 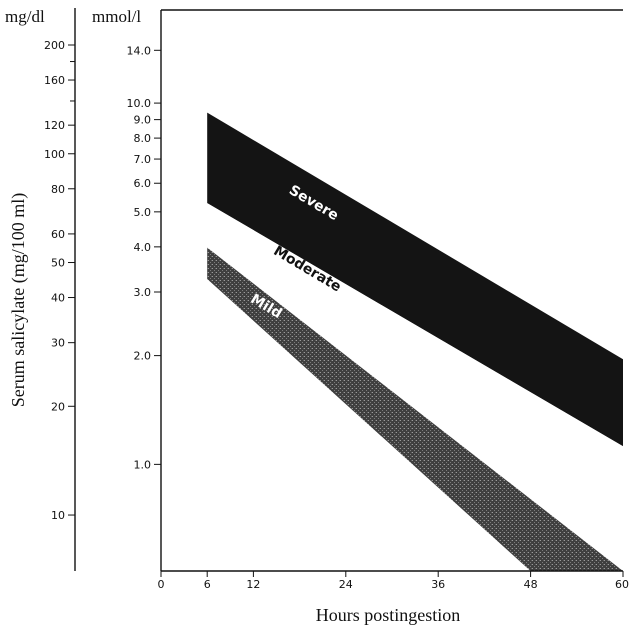 What do you see at coordinates (143, 356) in the screenshot?
I see `mmol-tick-label-1: 2.0` at bounding box center [143, 356].